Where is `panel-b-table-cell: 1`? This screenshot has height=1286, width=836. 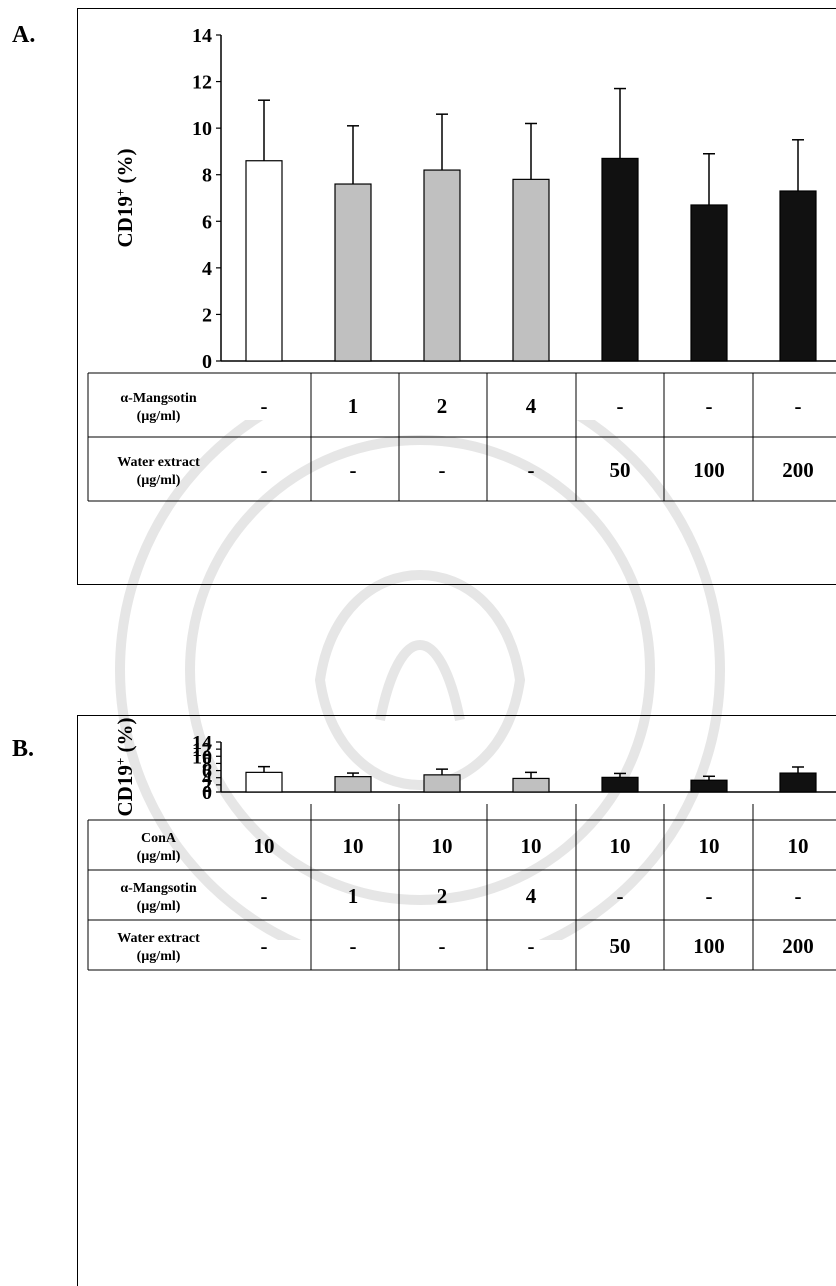 panel-b-table-cell: 1 is located at coordinates (353, 896).